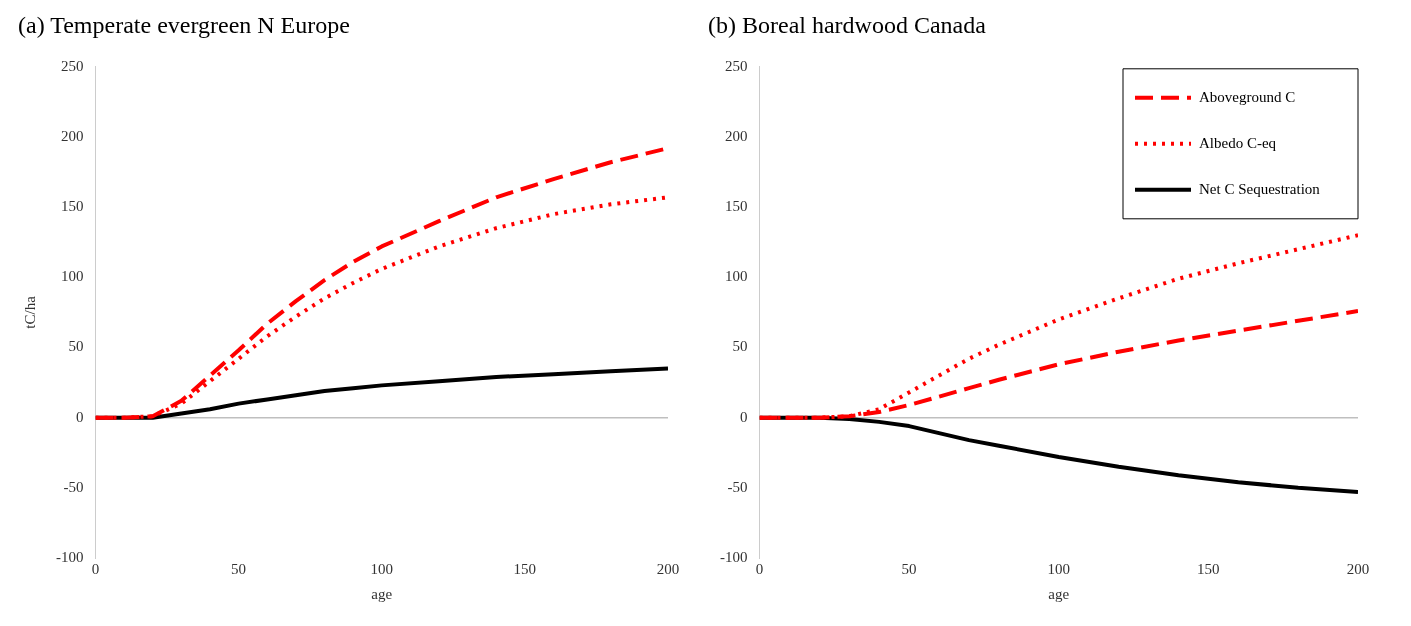  Describe the element at coordinates (29, 312) in the screenshot. I see `y-axis-title: tC/ha` at that location.